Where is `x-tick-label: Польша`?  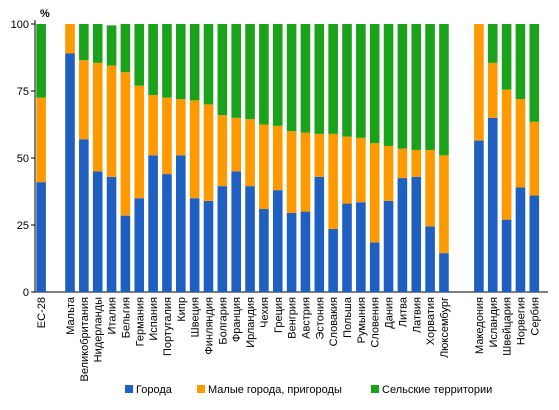 x-tick-label: Польша is located at coordinates (348, 317).